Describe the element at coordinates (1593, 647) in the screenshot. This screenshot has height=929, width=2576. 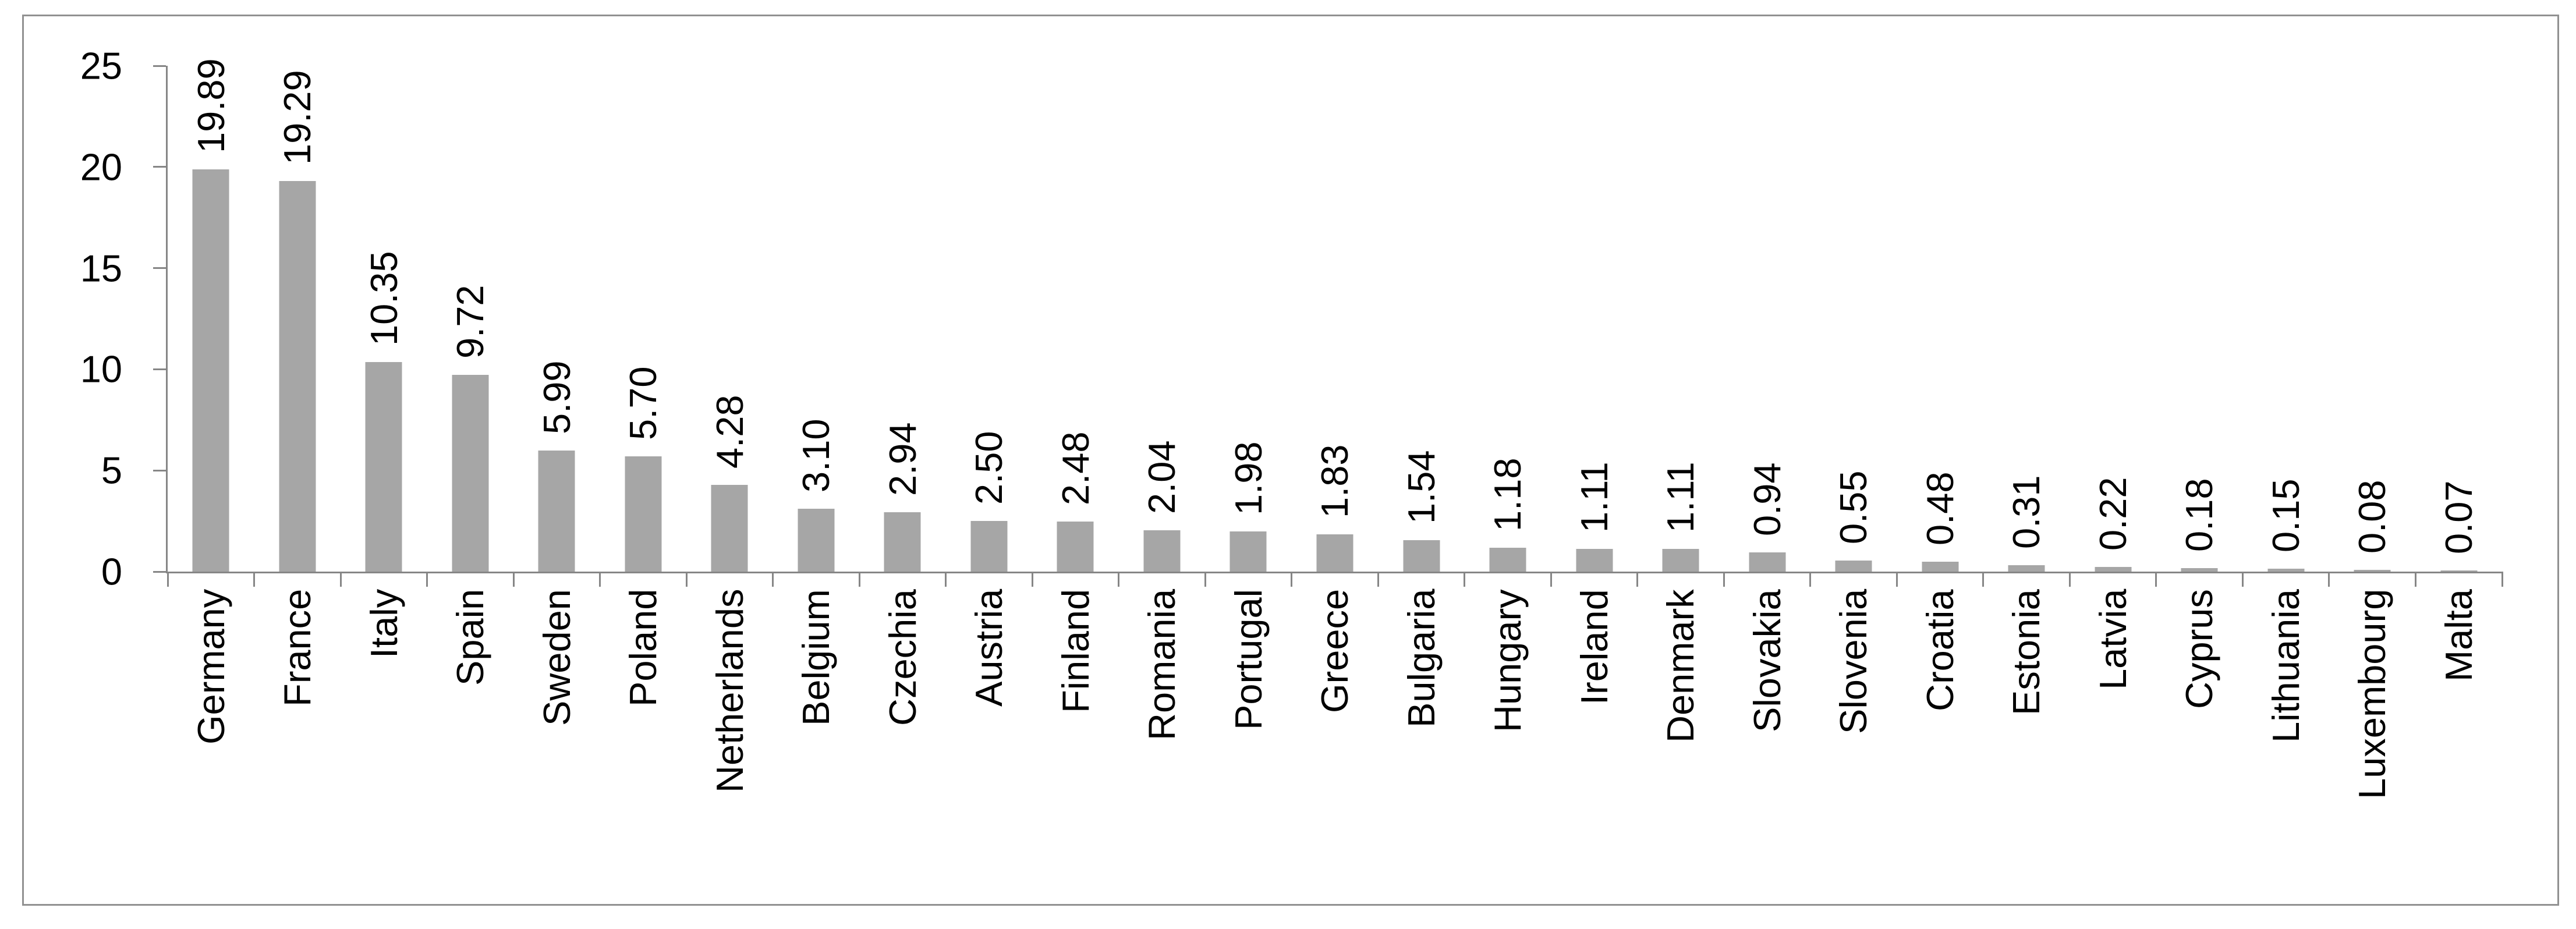
I see `x-axis-label-ireland: Ireland` at that location.